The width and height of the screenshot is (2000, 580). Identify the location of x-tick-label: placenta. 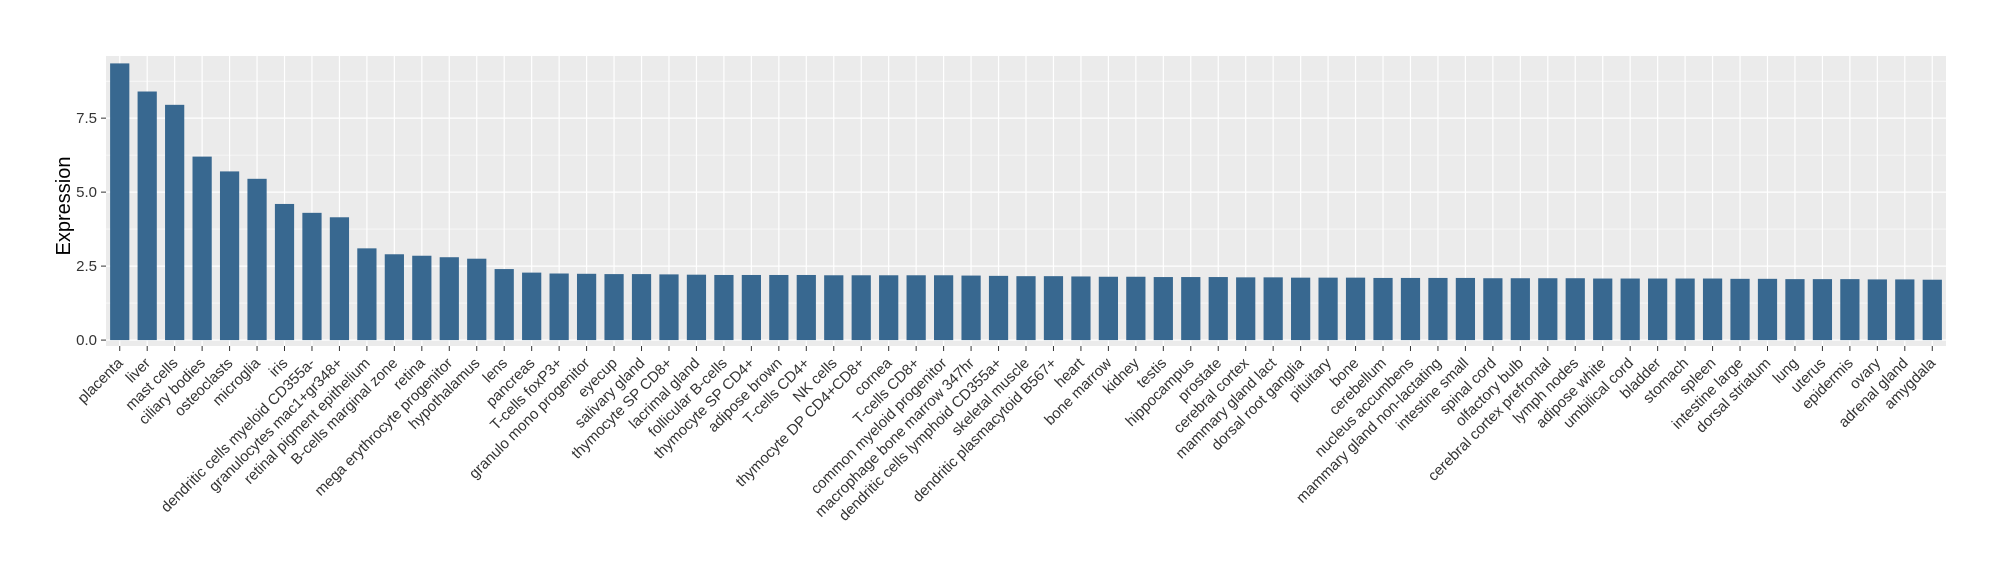
(100, 380).